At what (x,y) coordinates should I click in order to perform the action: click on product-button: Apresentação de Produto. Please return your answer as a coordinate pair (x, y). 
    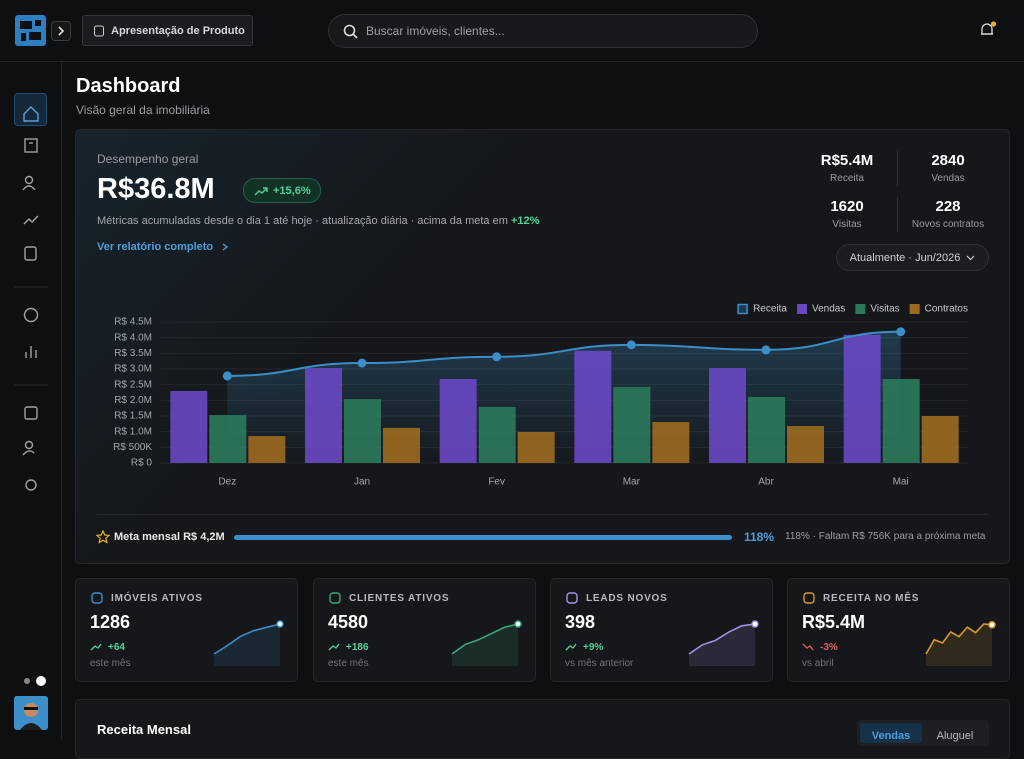
    Looking at the image, I should click on (167, 30).